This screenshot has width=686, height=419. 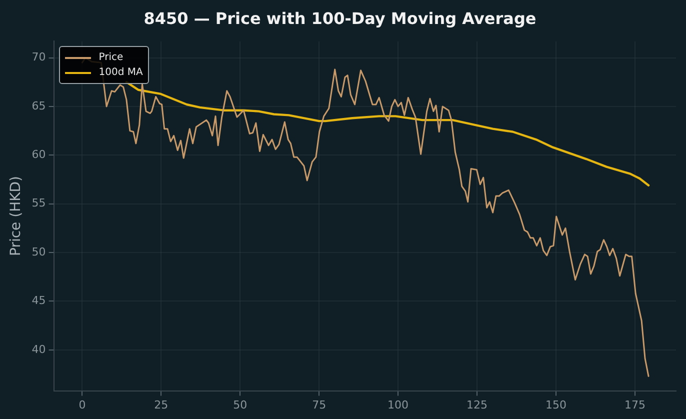 I want to click on x-tick-label: 100, so click(x=398, y=405).